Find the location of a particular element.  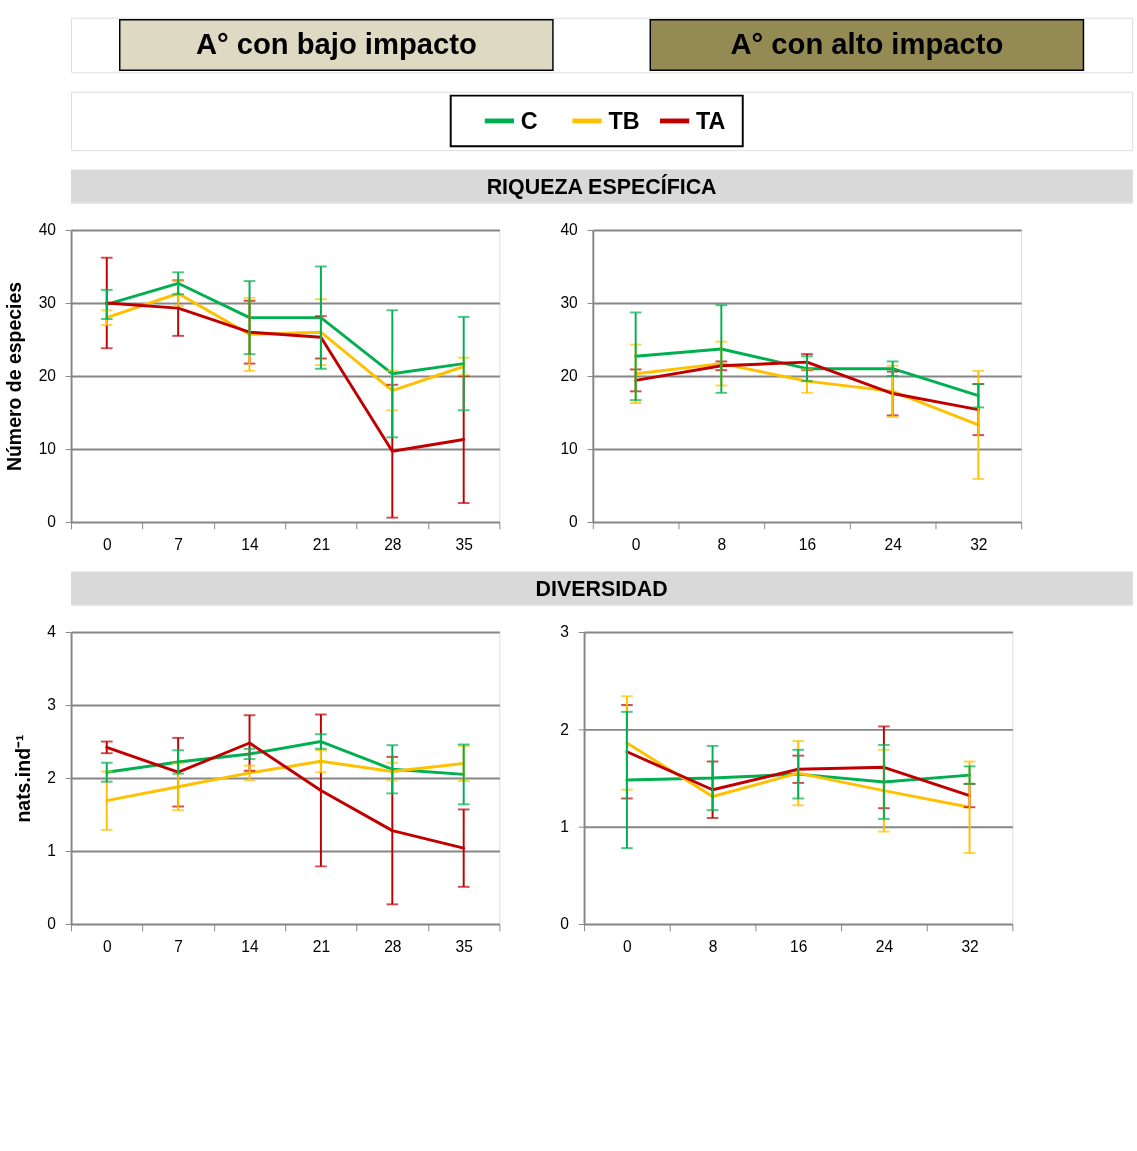

text: RIQUEZA ESPECÍFICA is located at coordinates (601, 186).